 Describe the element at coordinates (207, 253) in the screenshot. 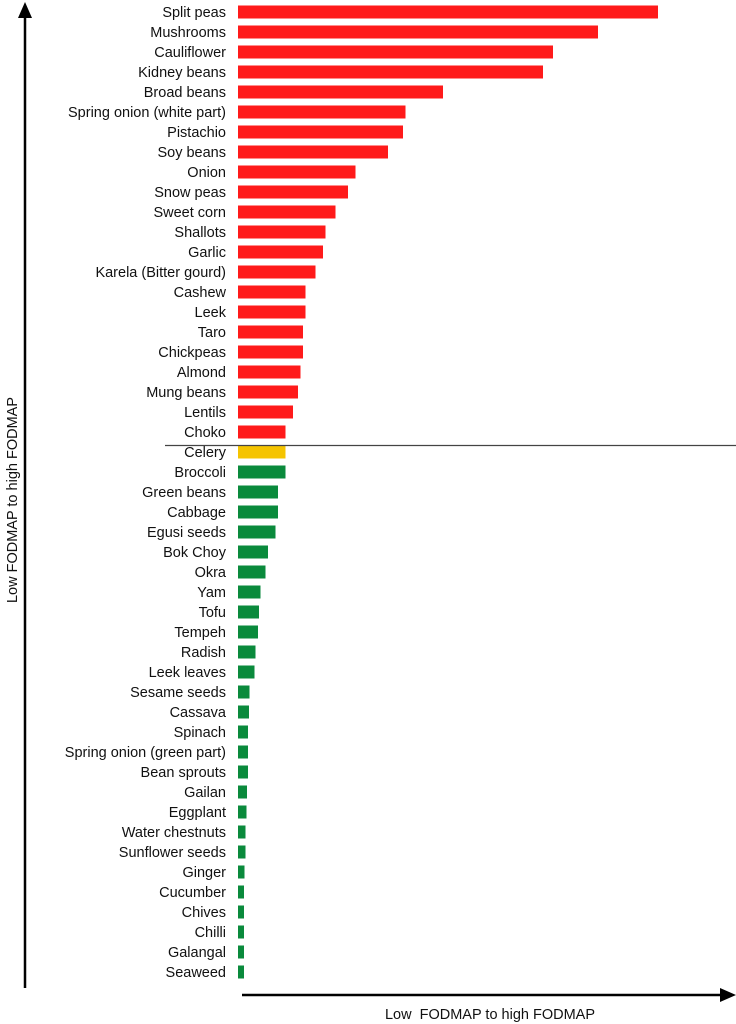

I see `category-label: Garlic` at that location.